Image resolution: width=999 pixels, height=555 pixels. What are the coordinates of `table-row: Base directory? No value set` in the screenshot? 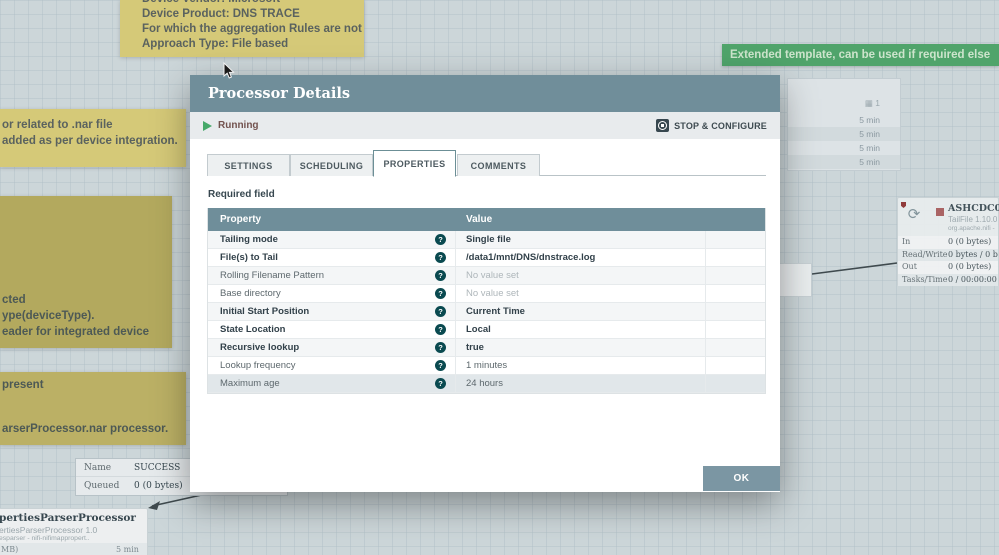 It's located at (486, 294).